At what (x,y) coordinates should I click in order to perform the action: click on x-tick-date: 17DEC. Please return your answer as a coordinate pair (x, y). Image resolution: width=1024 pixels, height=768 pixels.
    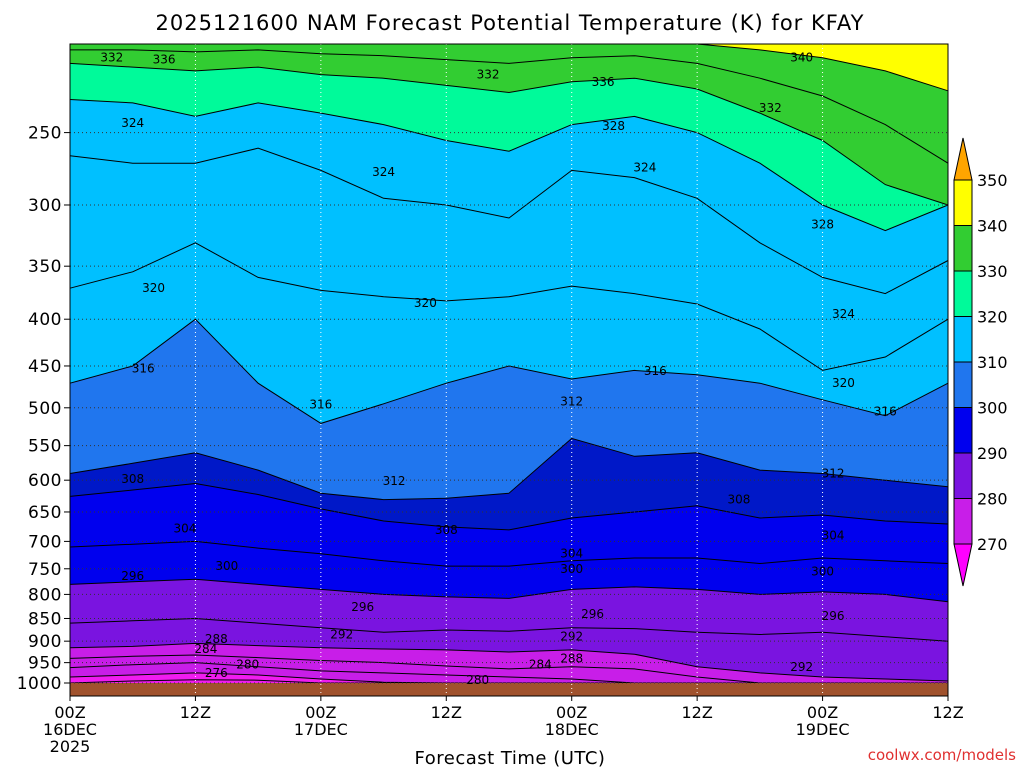
    Looking at the image, I should click on (321, 729).